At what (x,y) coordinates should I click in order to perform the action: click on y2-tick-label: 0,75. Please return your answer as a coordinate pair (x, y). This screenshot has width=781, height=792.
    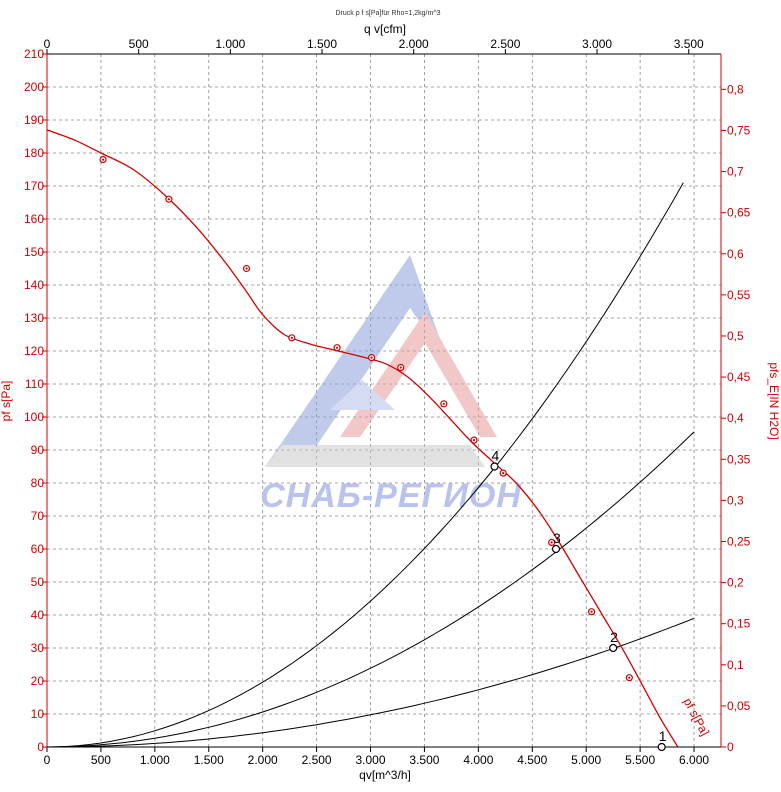
    Looking at the image, I should click on (739, 130).